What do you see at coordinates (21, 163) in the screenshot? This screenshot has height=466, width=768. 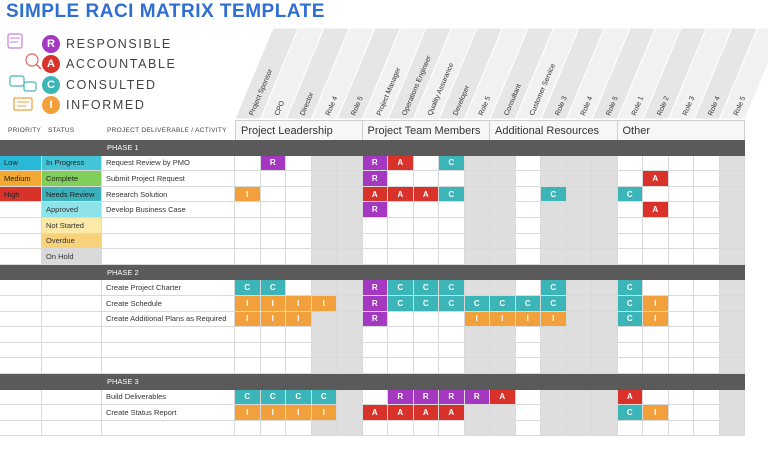 I see `priority-cell: Low` at bounding box center [21, 163].